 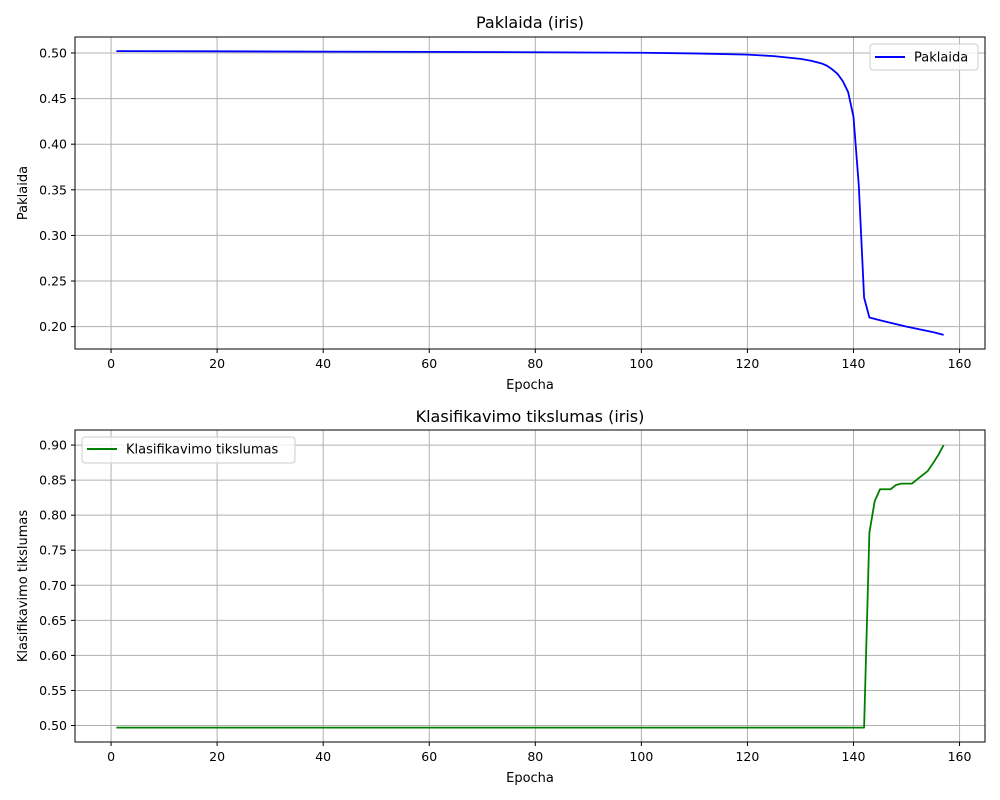 What do you see at coordinates (53, 585) in the screenshot?
I see `y-tick-label: 0.70` at bounding box center [53, 585].